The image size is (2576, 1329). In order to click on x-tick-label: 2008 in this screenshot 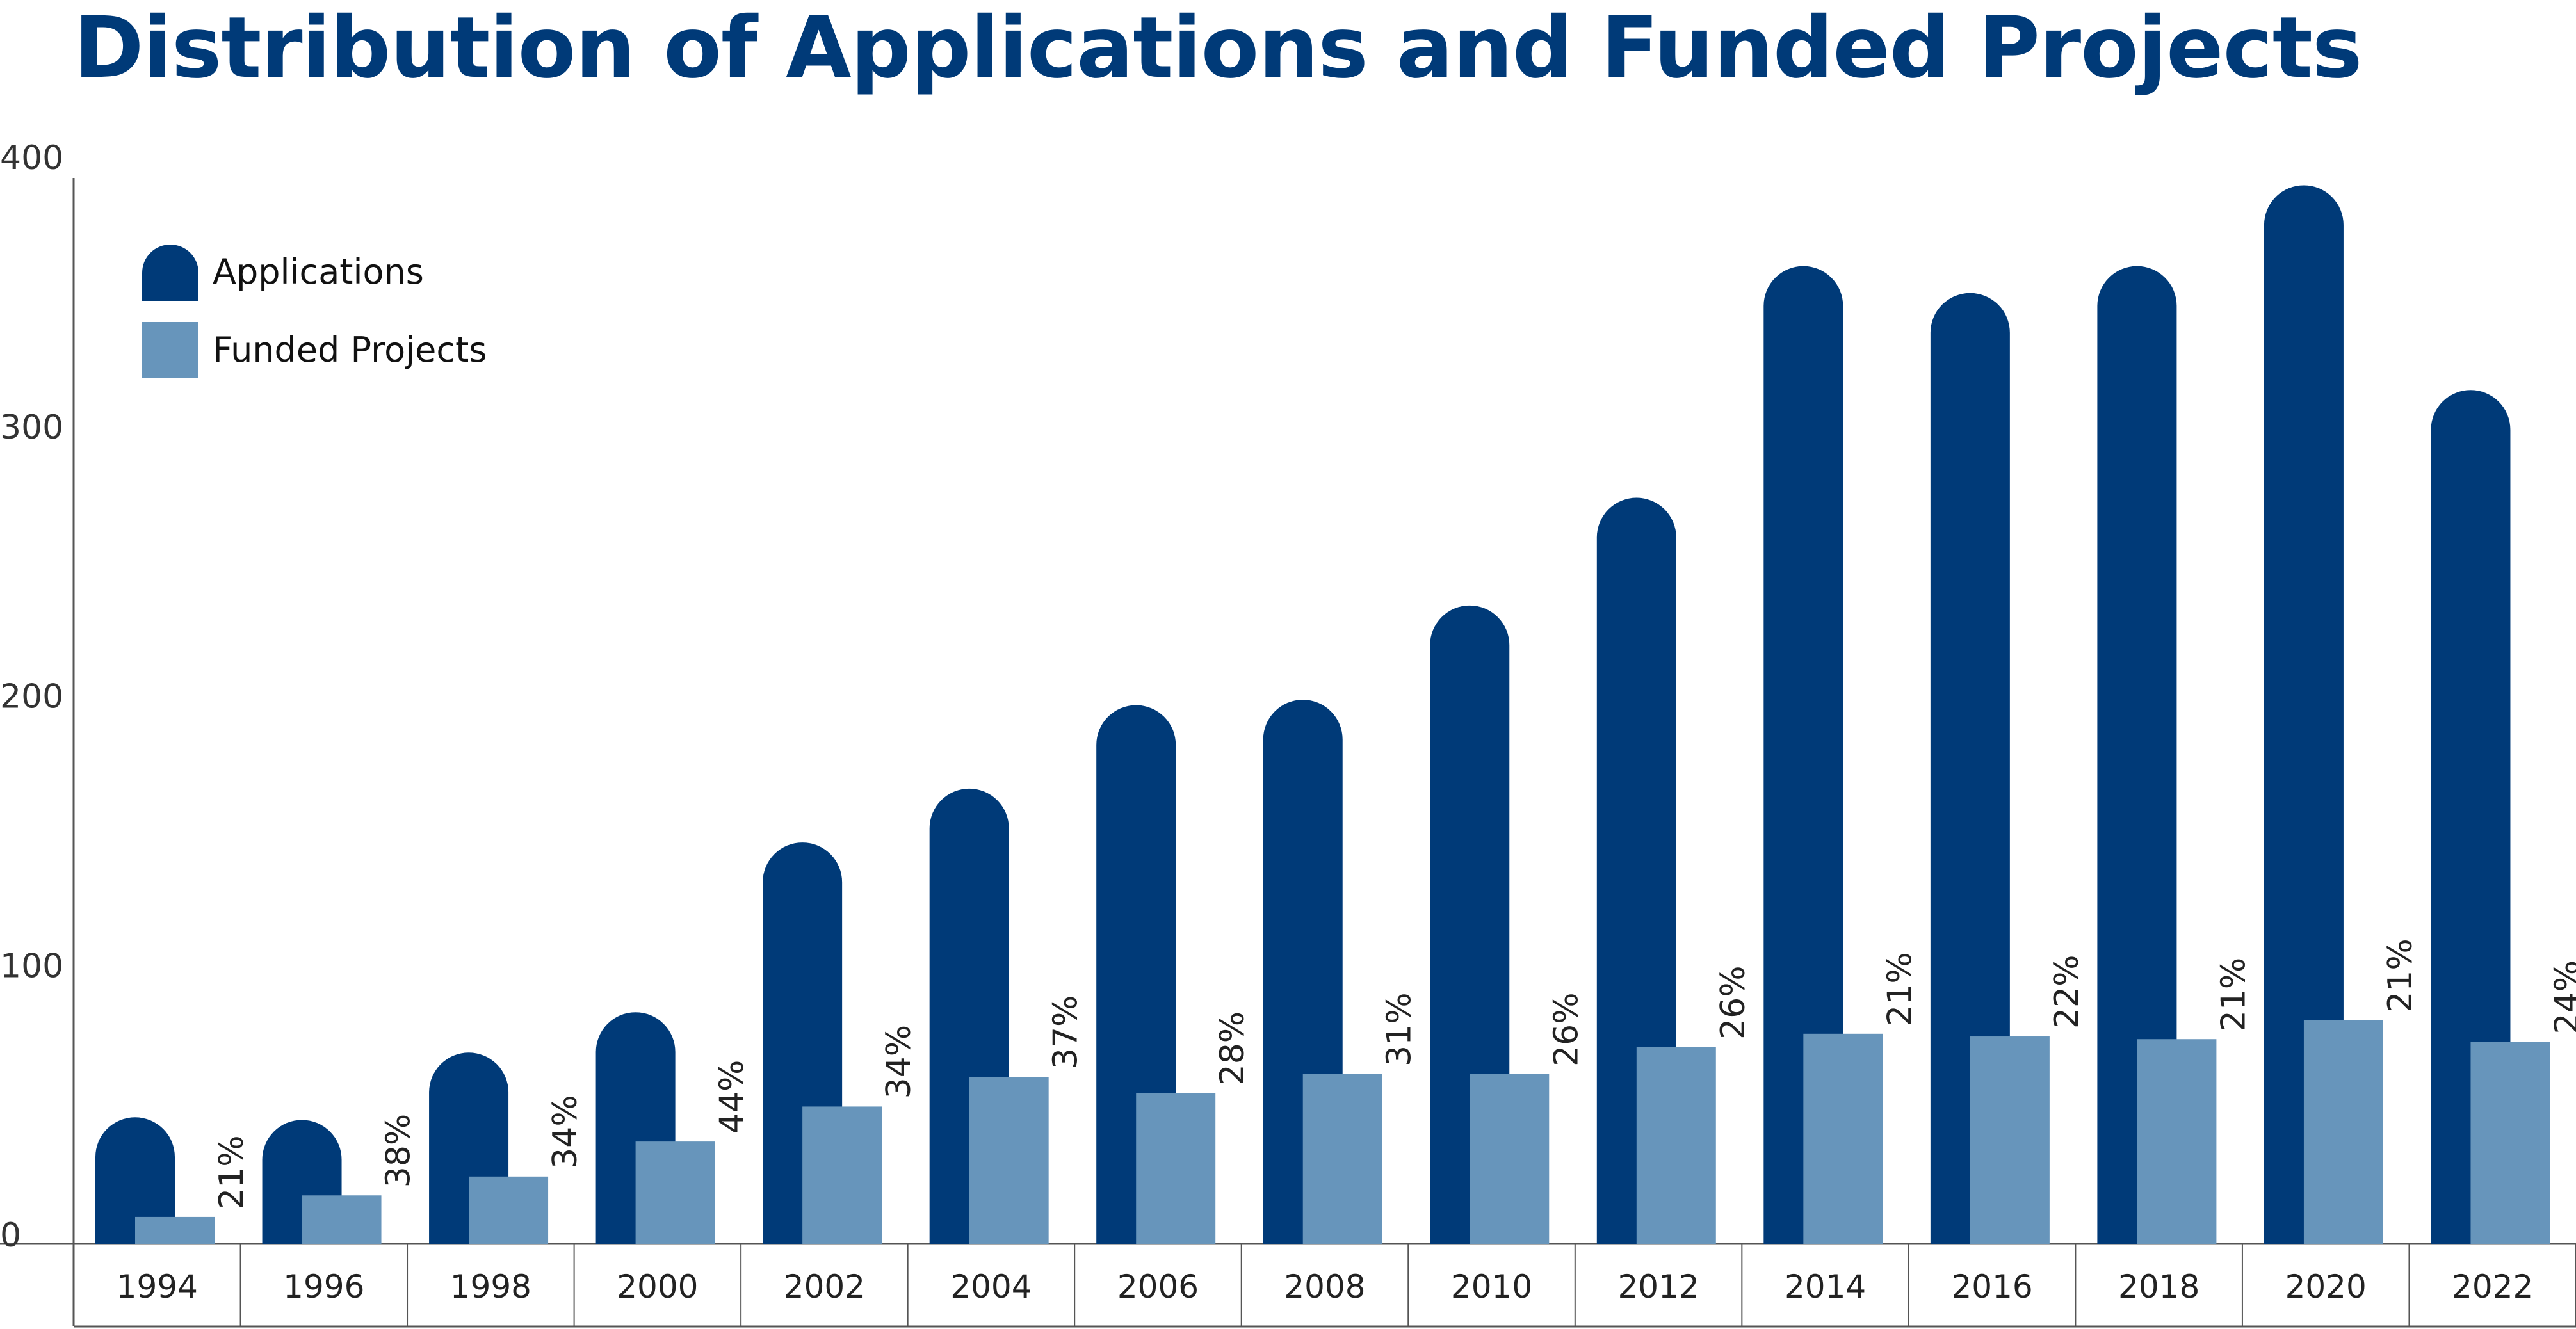, I will do `click(1324, 1287)`.